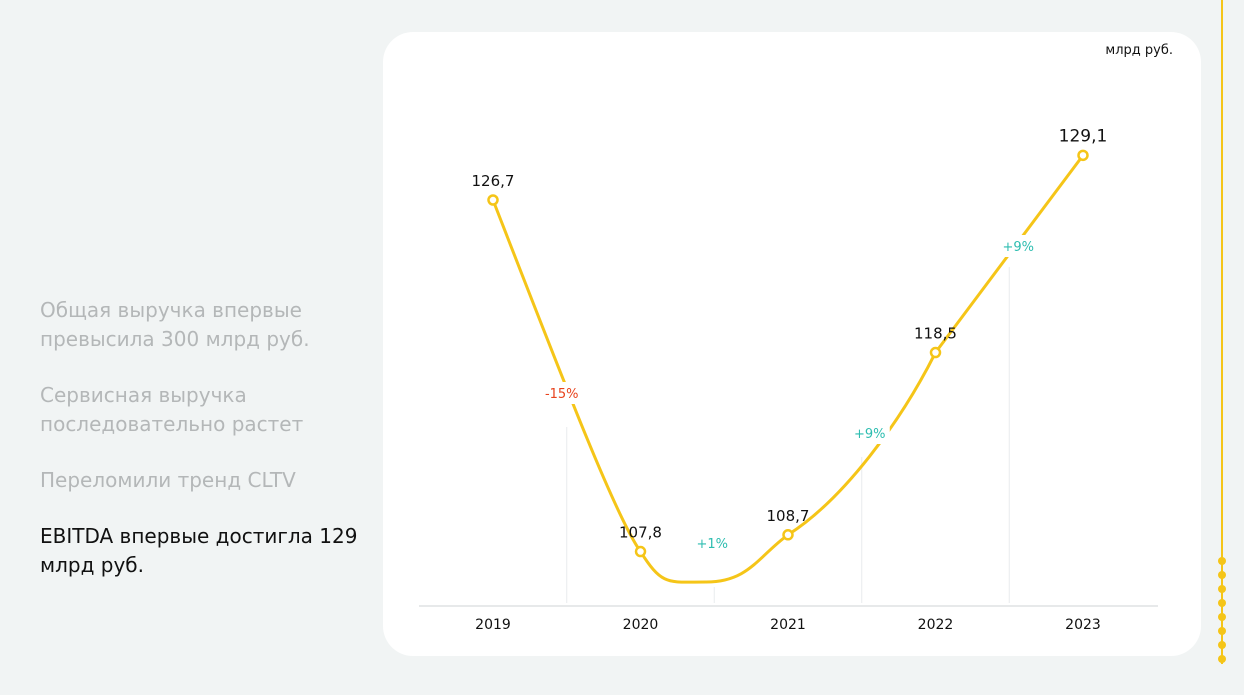 The width and height of the screenshot is (1244, 695). I want to click on value-label: 129,1, so click(1083, 136).